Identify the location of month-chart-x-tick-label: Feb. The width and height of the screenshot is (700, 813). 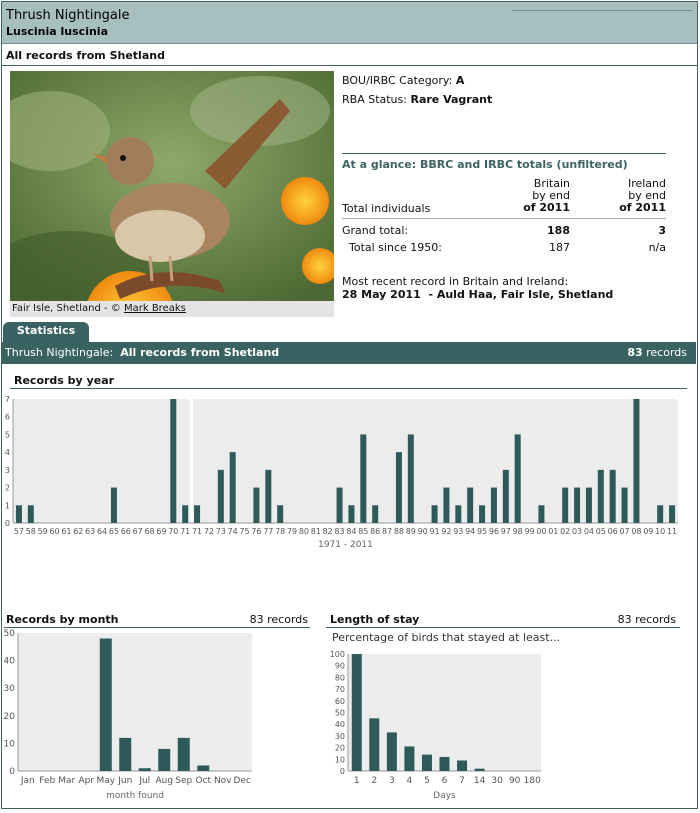
(47, 781).